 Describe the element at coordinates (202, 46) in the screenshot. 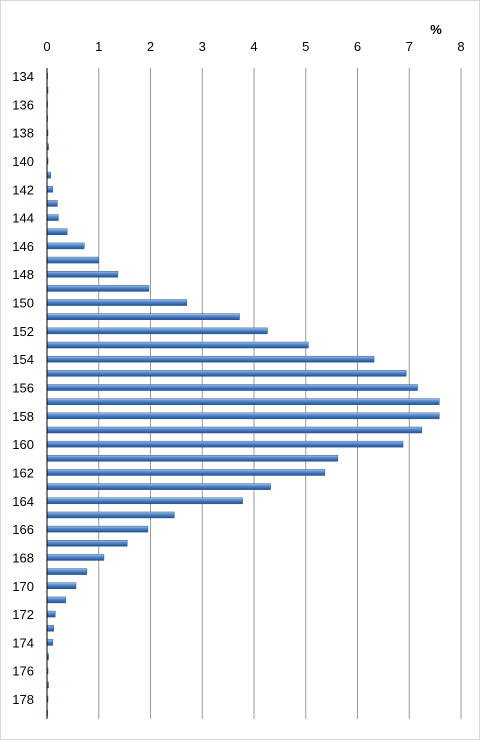

I see `x-tick-label: 3` at that location.